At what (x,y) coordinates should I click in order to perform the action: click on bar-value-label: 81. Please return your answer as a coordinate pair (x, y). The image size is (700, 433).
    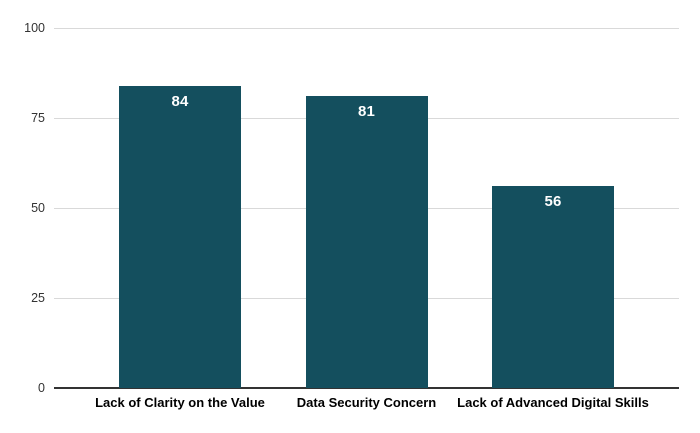
    Looking at the image, I should click on (366, 112).